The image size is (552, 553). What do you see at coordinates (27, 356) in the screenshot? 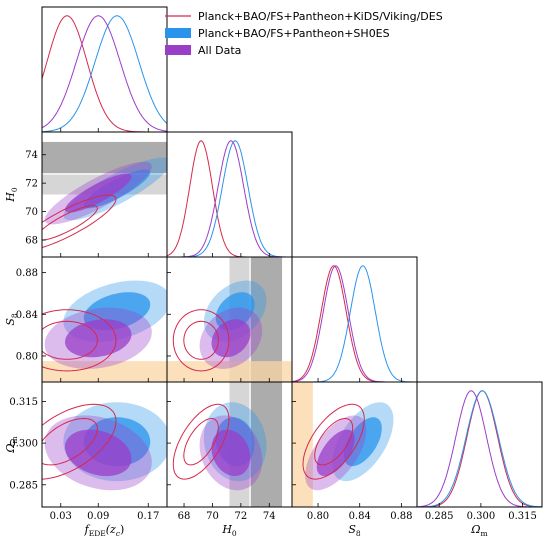
I see `y-tick-label: 0.80` at bounding box center [27, 356].